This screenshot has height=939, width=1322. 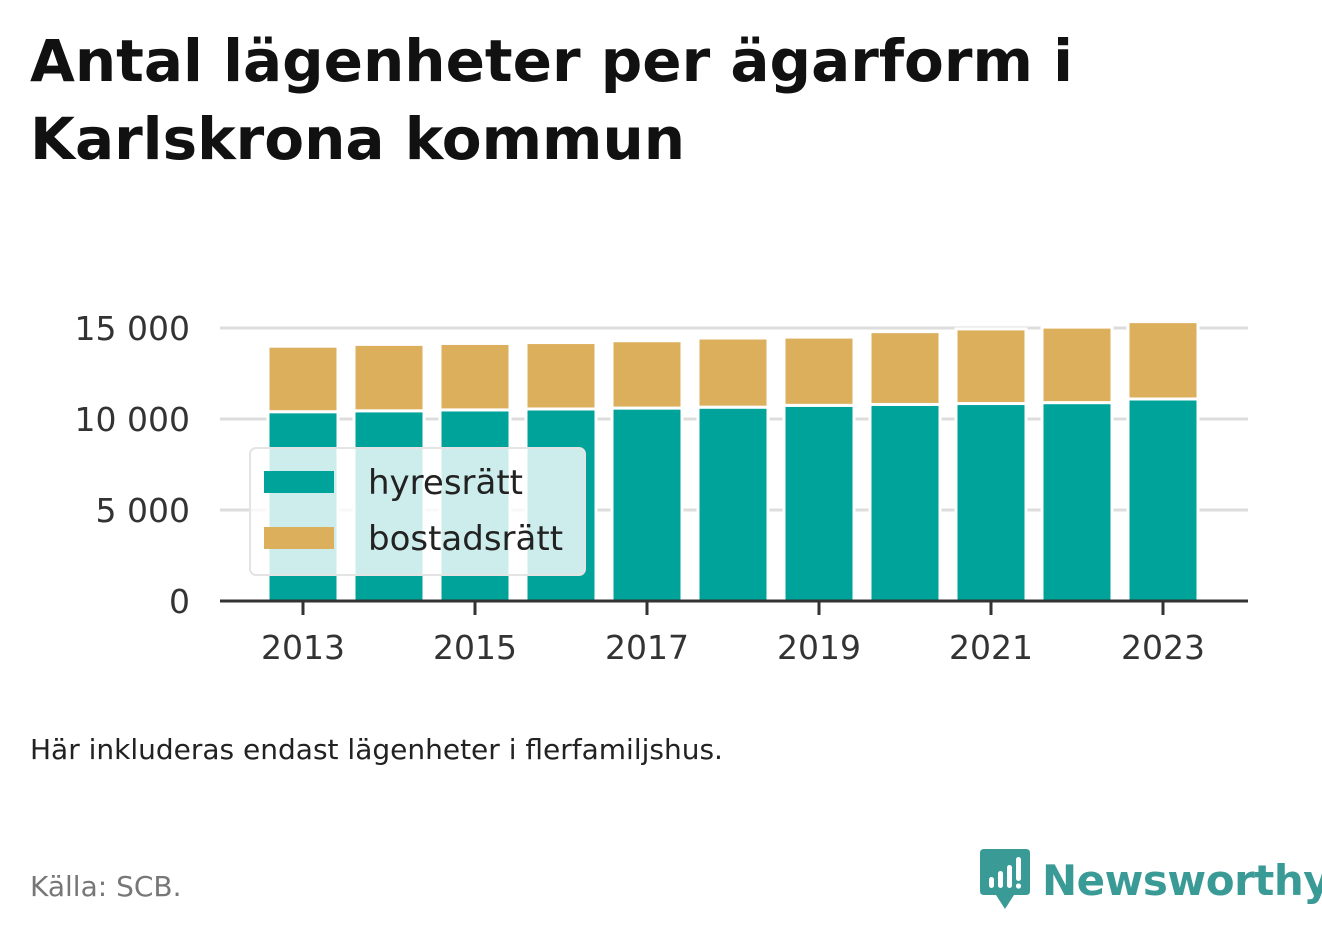 I want to click on bar-hyresratt-2020, so click(x=905, y=502).